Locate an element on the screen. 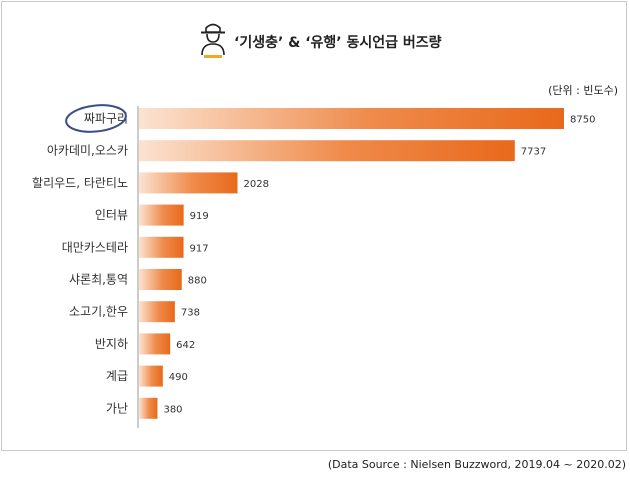 The height and width of the screenshot is (478, 630). chart-title: ‘기생충’ & ‘유행’ 동시언급 버즈량 is located at coordinates (338, 43).